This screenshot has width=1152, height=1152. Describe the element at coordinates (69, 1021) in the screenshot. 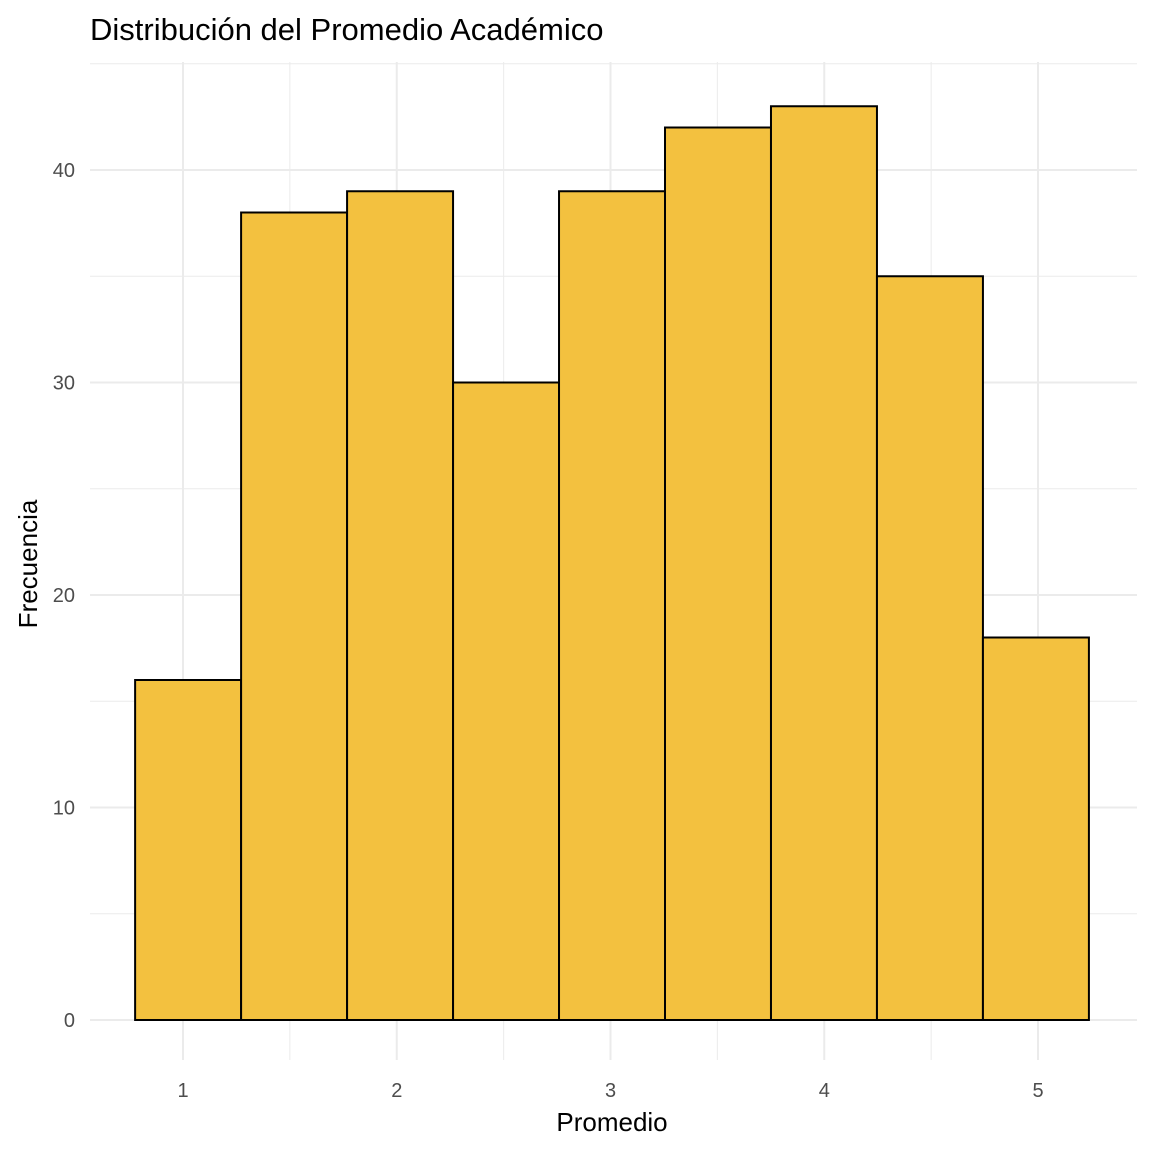

I see `y-tick-label: 0` at that location.